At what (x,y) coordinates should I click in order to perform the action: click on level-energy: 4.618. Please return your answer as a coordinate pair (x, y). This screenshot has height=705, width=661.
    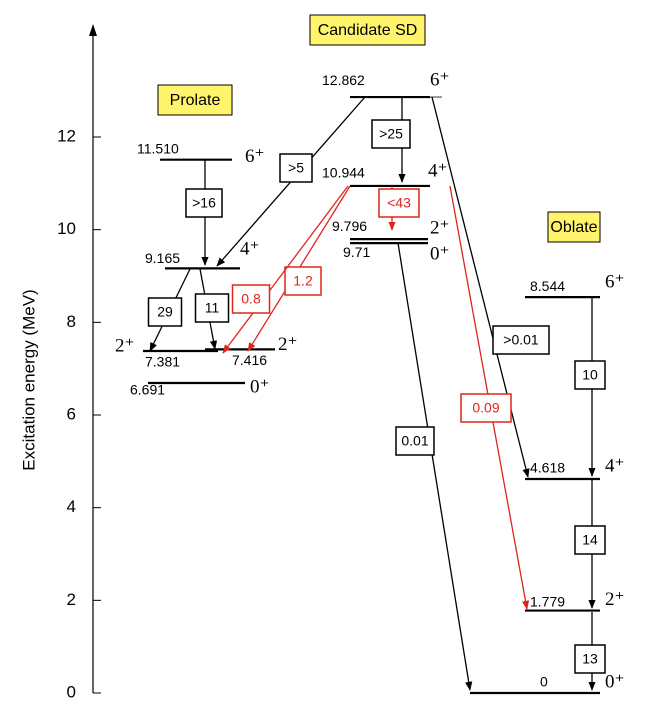
    Looking at the image, I should click on (547, 468).